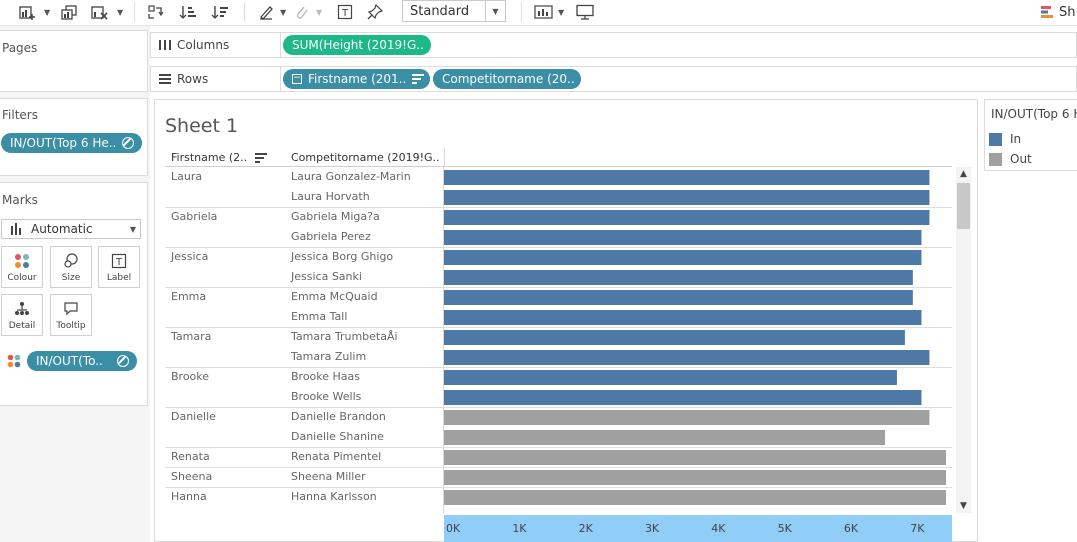 The height and width of the screenshot is (542, 1077). Describe the element at coordinates (220, 12) in the screenshot. I see `sort-descending-icon` at that location.